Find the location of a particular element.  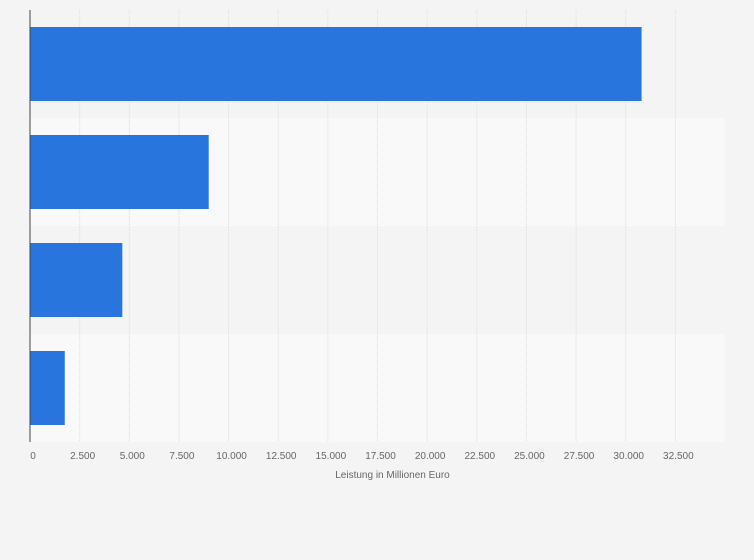

x-tick-label: 12.500 is located at coordinates (281, 456).